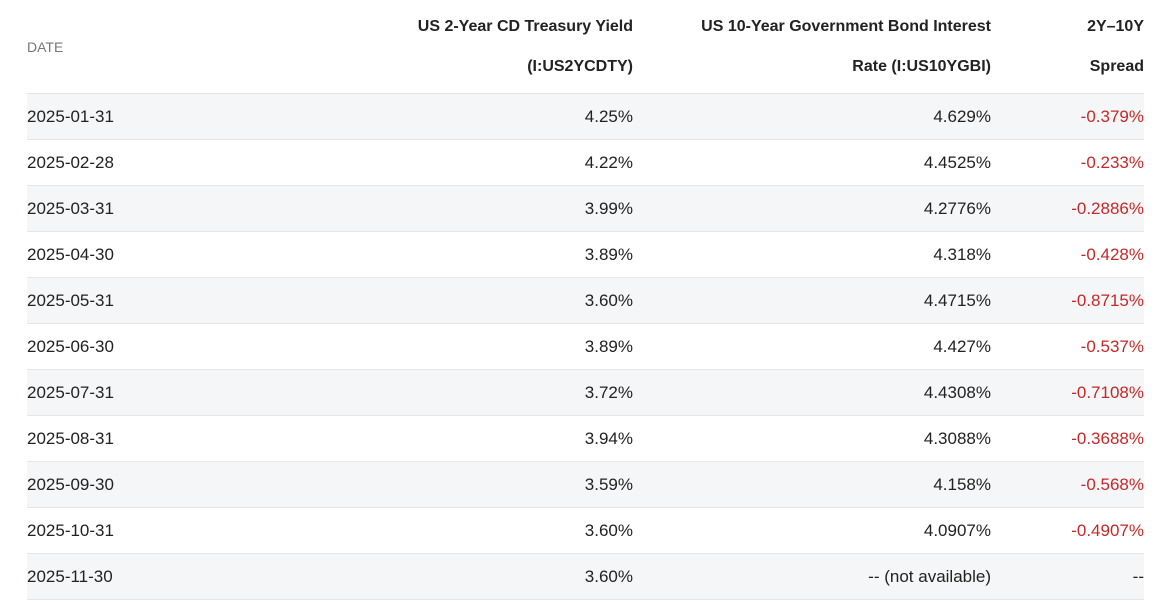  I want to click on table-row: 2025-08-31 3.94% 4.3088% -0.3688%, so click(585, 439).